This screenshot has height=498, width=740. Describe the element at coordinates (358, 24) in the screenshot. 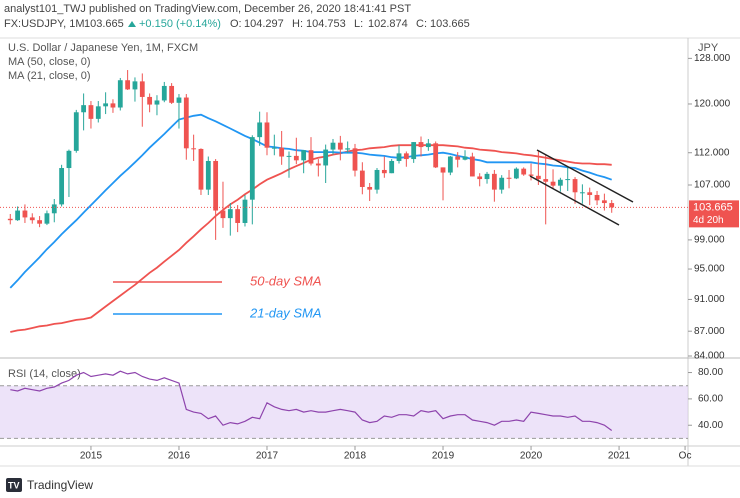

I see `ohlc-key: L:` at that location.